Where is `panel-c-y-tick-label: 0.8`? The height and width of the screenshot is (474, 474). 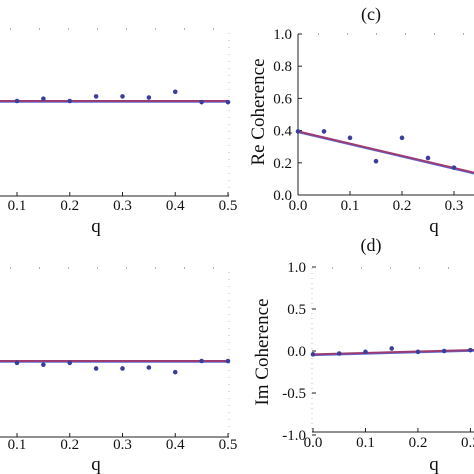
panel-c-y-tick-label: 0.8 is located at coordinates (282, 67).